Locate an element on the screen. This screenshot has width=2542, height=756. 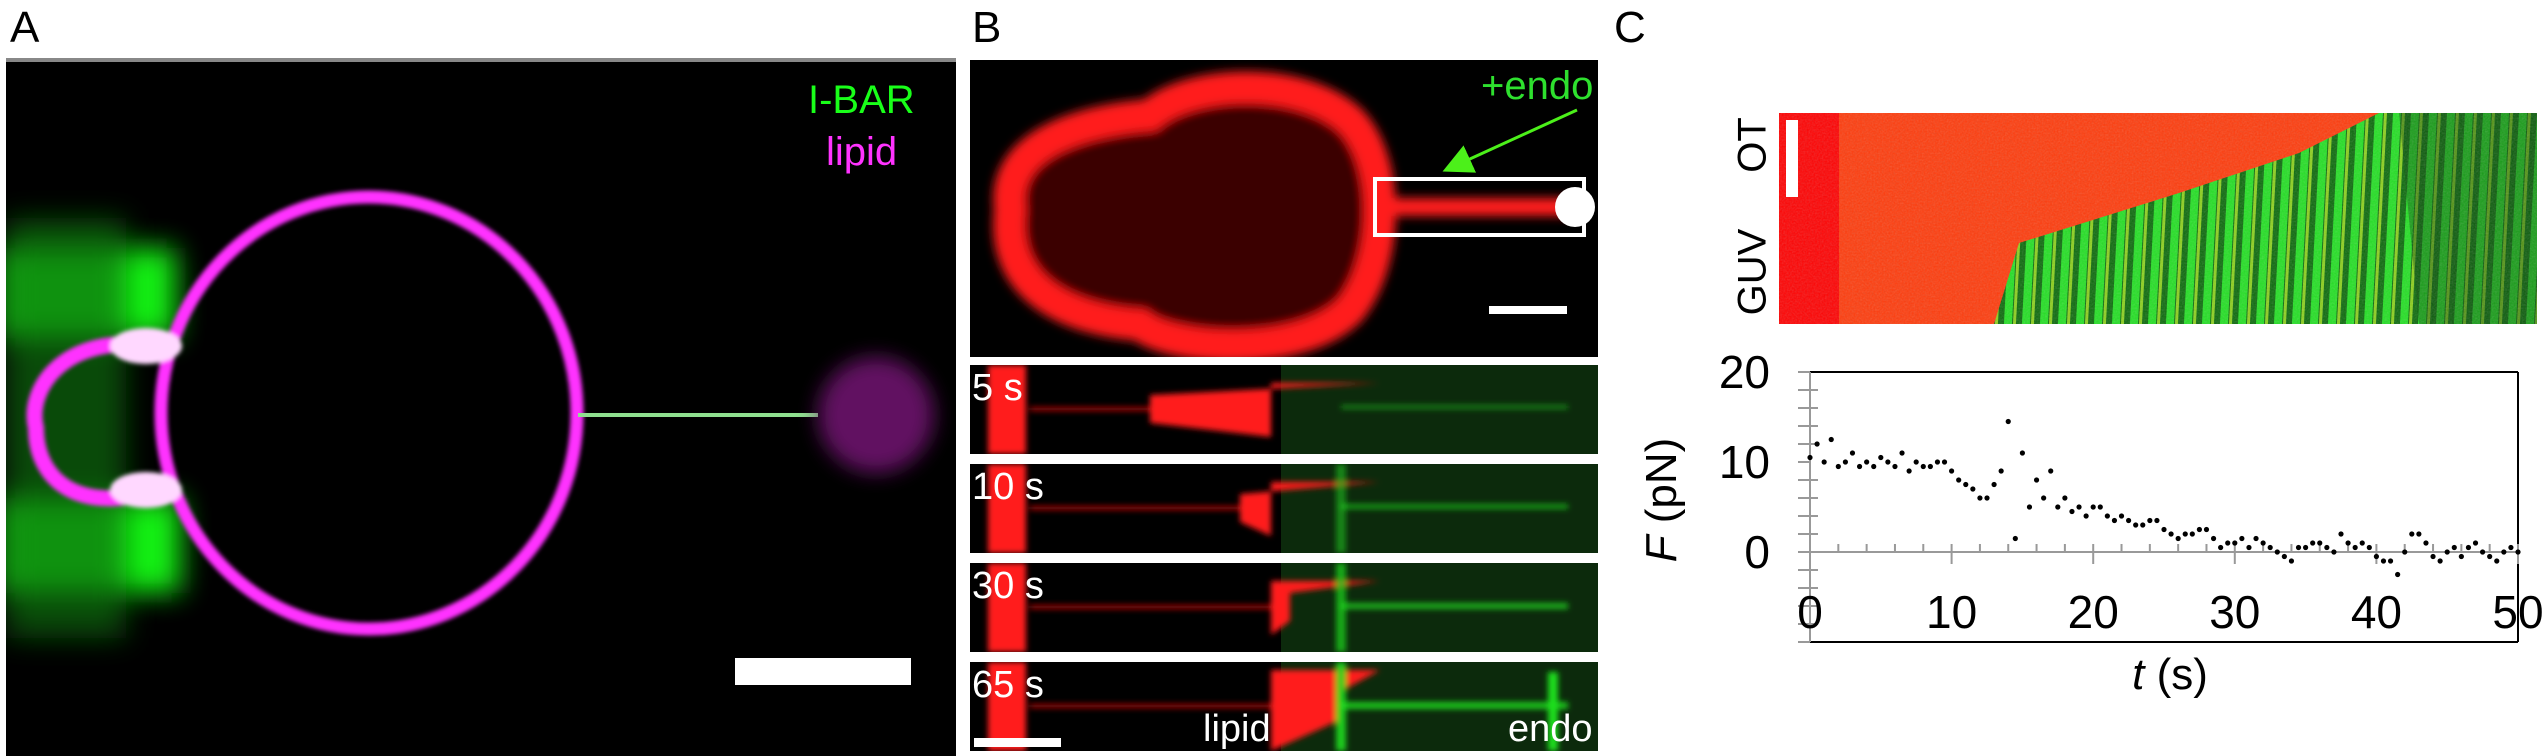
kymograph-label-ot: OT is located at coordinates (1753, 145).